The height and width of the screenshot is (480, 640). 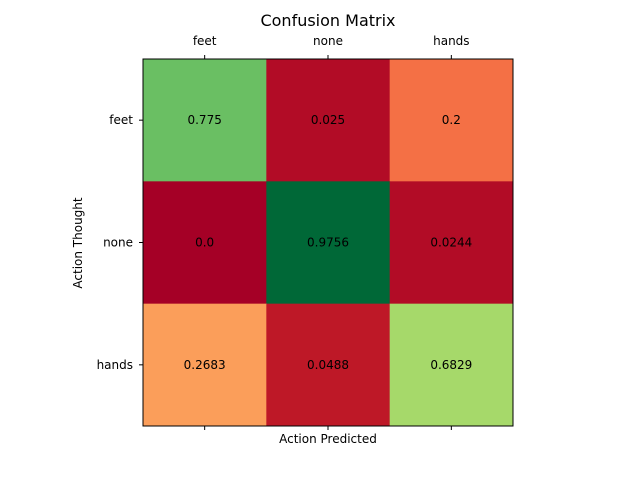 I want to click on y-axis-label: Action Thought, so click(x=78, y=243).